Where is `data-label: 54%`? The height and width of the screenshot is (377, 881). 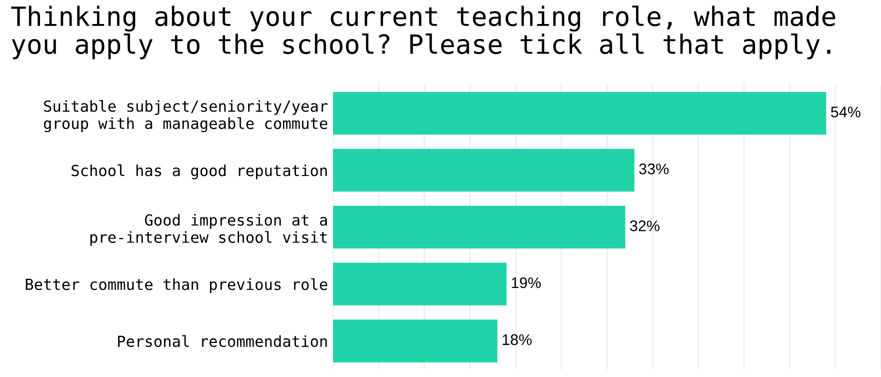 data-label: 54% is located at coordinates (845, 112).